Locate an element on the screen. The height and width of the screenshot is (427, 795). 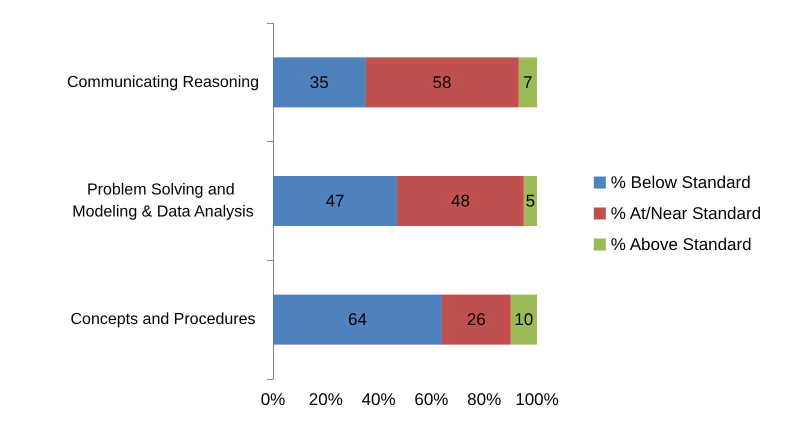
legend-label: % Below Standard is located at coordinates (680, 182).